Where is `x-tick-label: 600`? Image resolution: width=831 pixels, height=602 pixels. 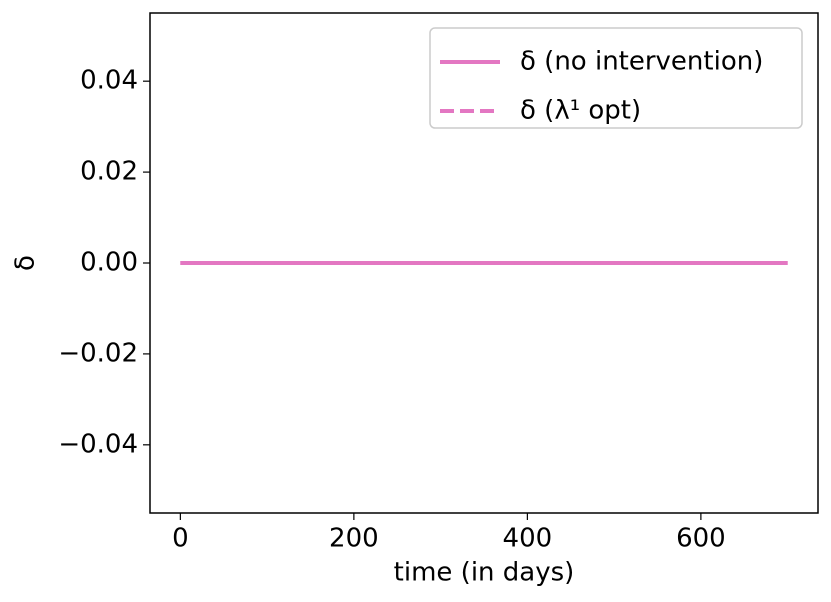
x-tick-label: 600 is located at coordinates (701, 539).